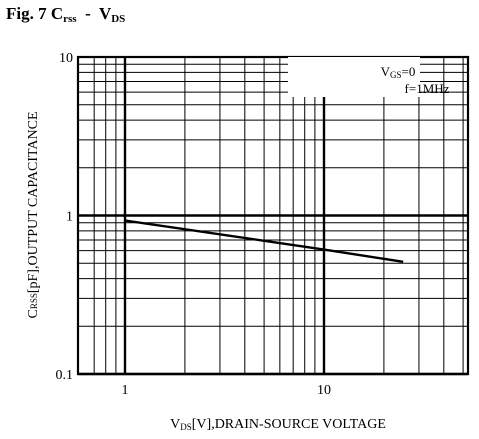 The image size is (479, 439). I want to click on annotation-freq: f=1MHz, so click(427, 88).